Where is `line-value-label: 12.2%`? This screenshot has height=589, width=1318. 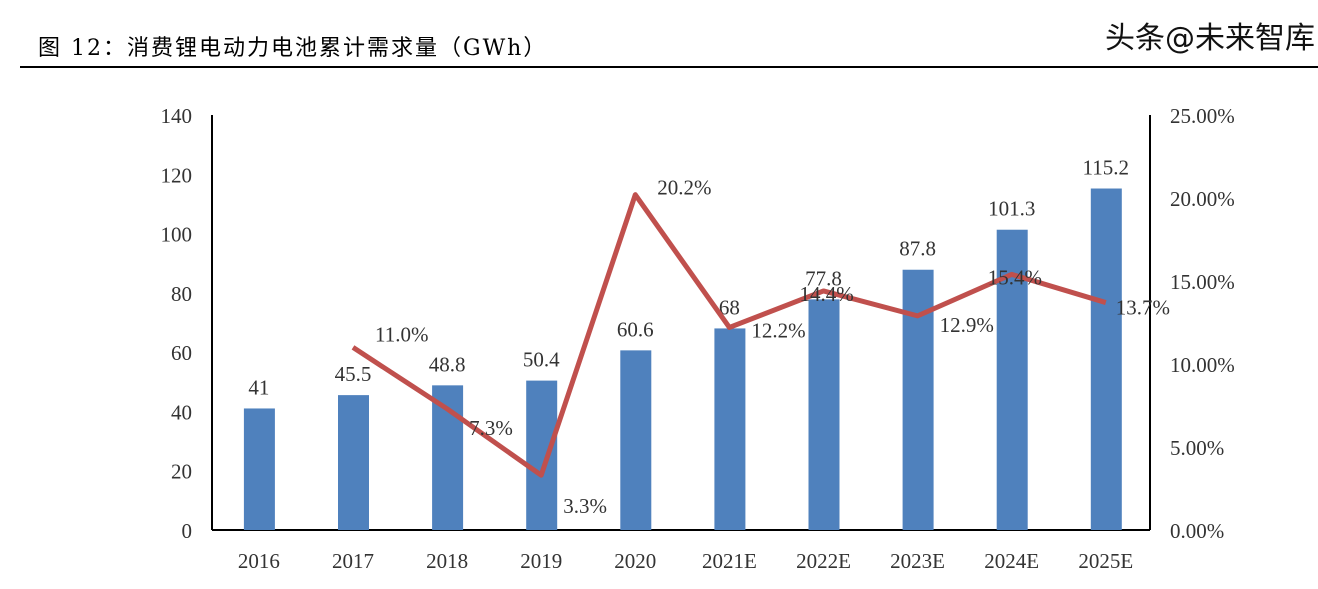
line-value-label: 12.2% is located at coordinates (778, 330).